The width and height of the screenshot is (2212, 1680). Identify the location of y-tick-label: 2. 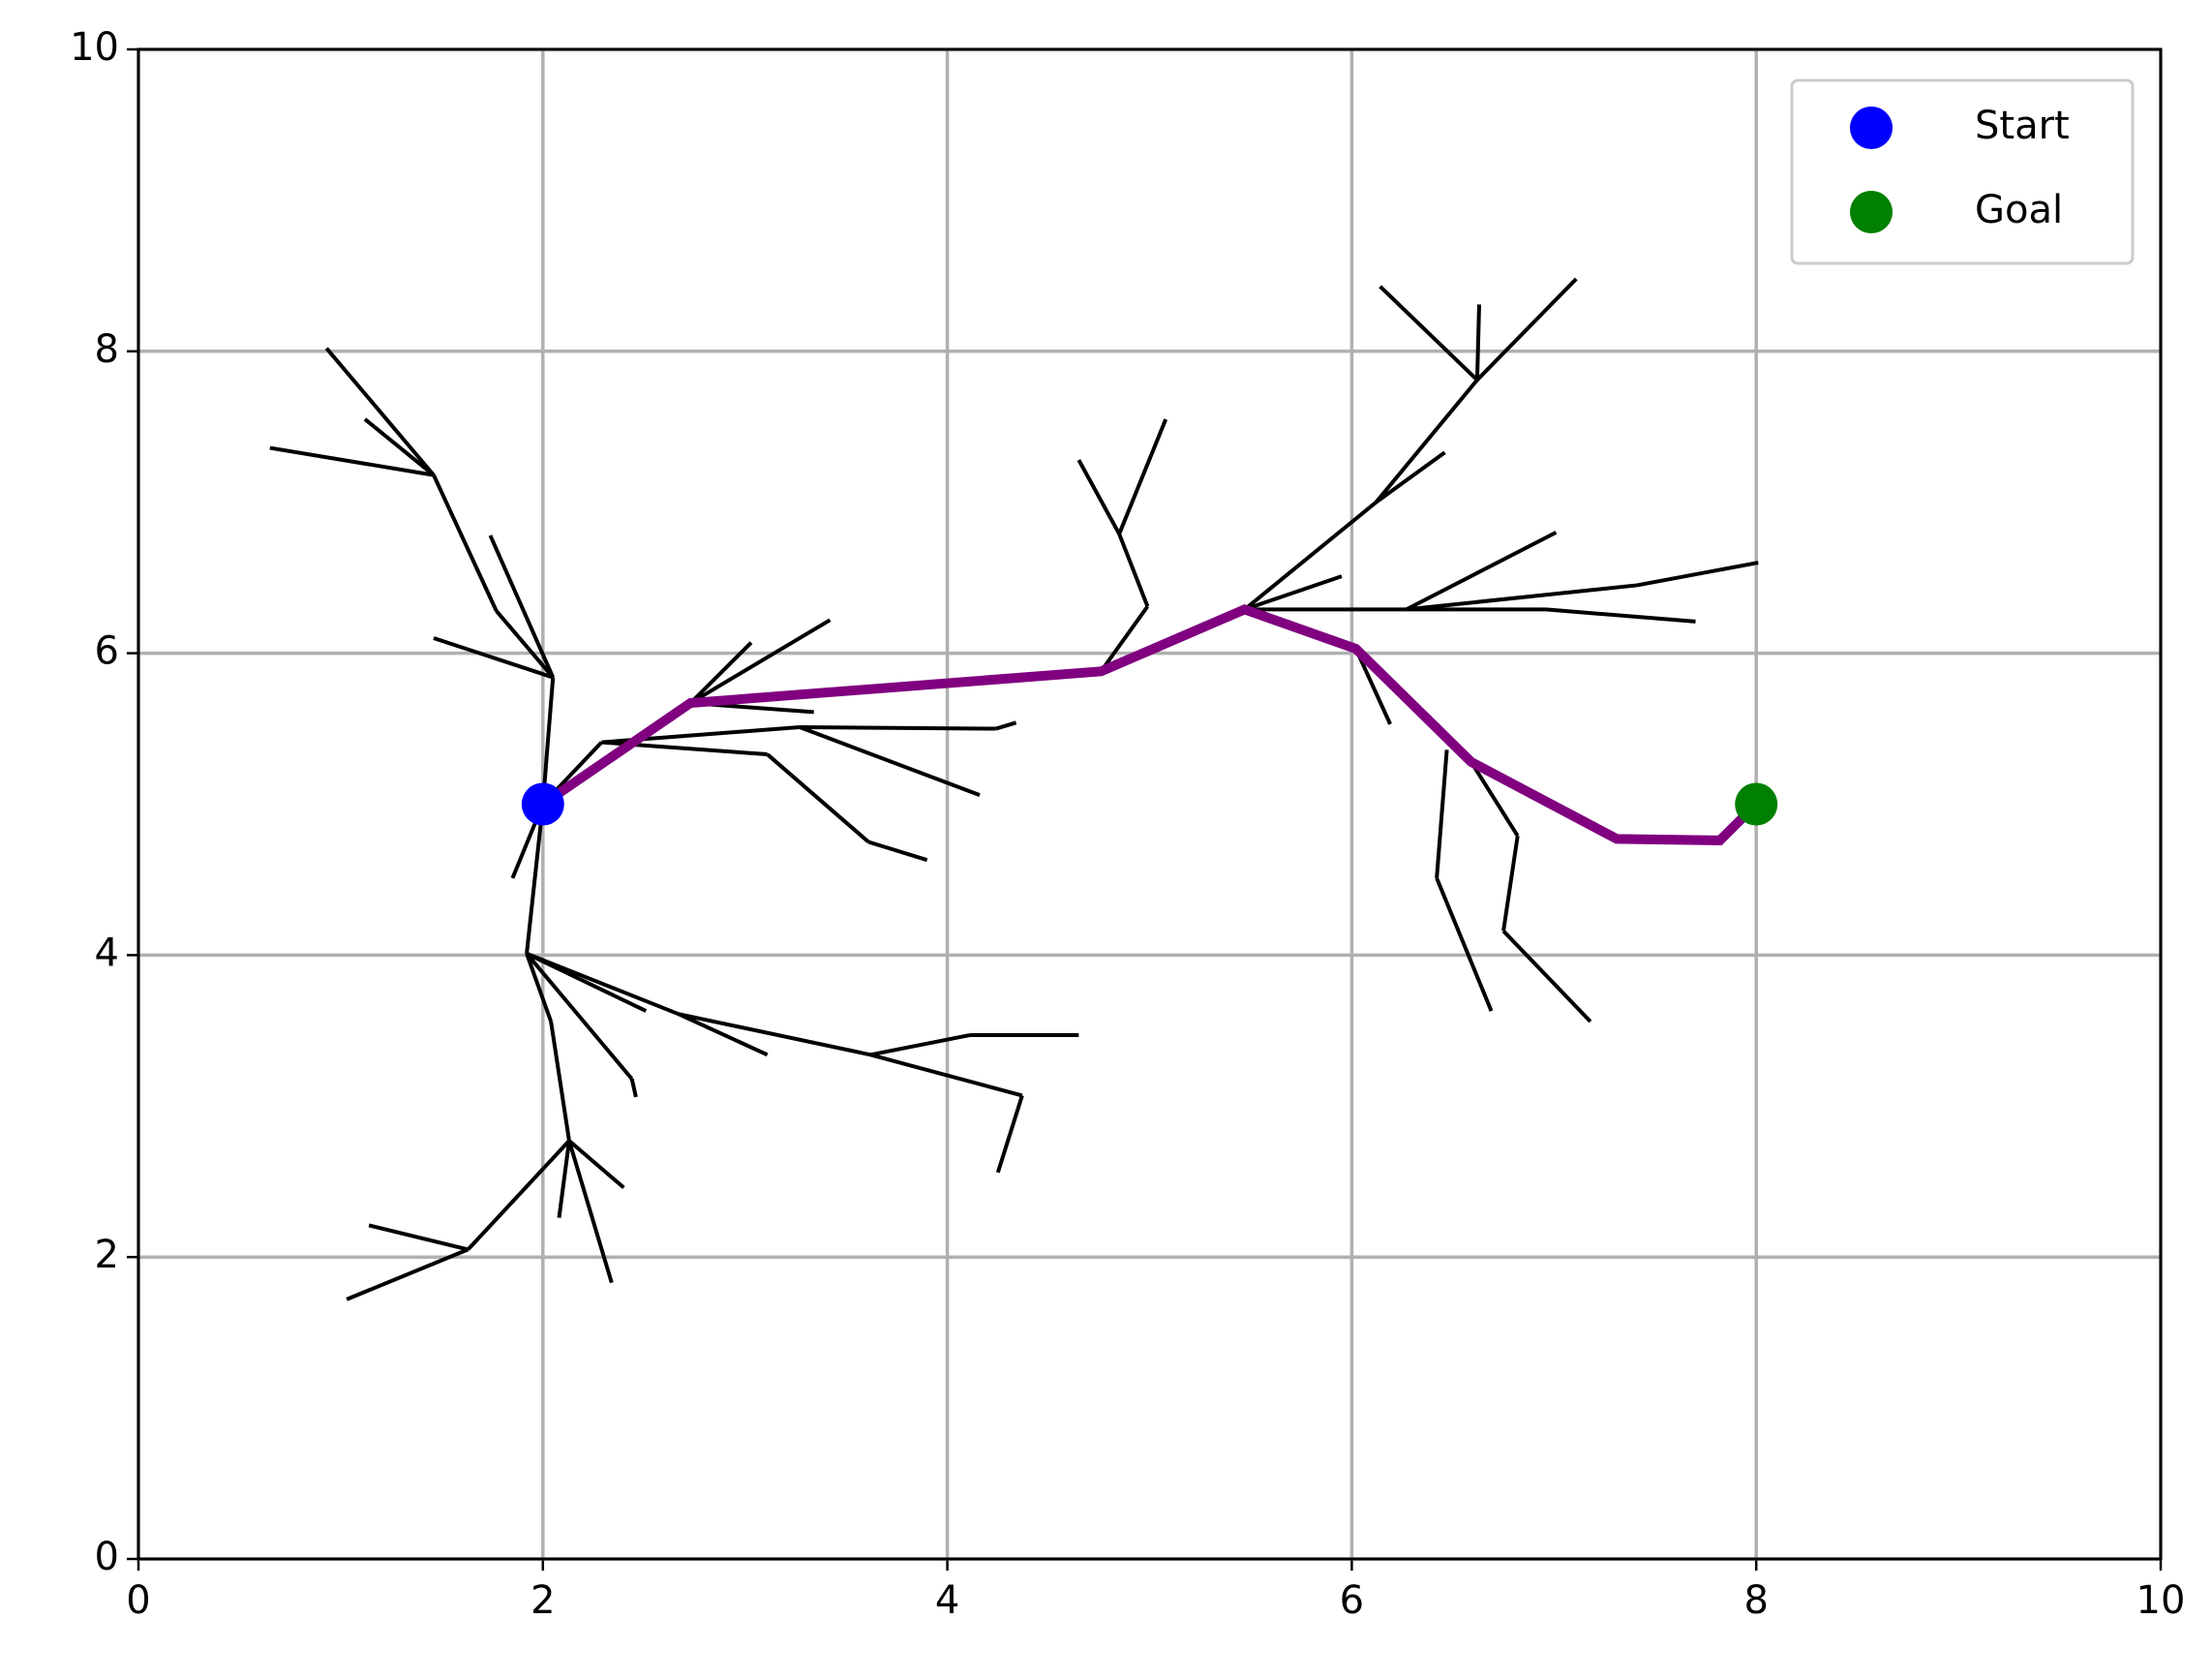
(107, 1255).